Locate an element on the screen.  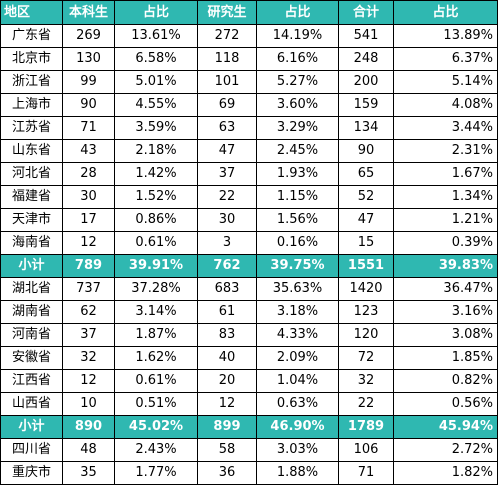
total-ratio-cell: 1.67% is located at coordinates (445, 174).